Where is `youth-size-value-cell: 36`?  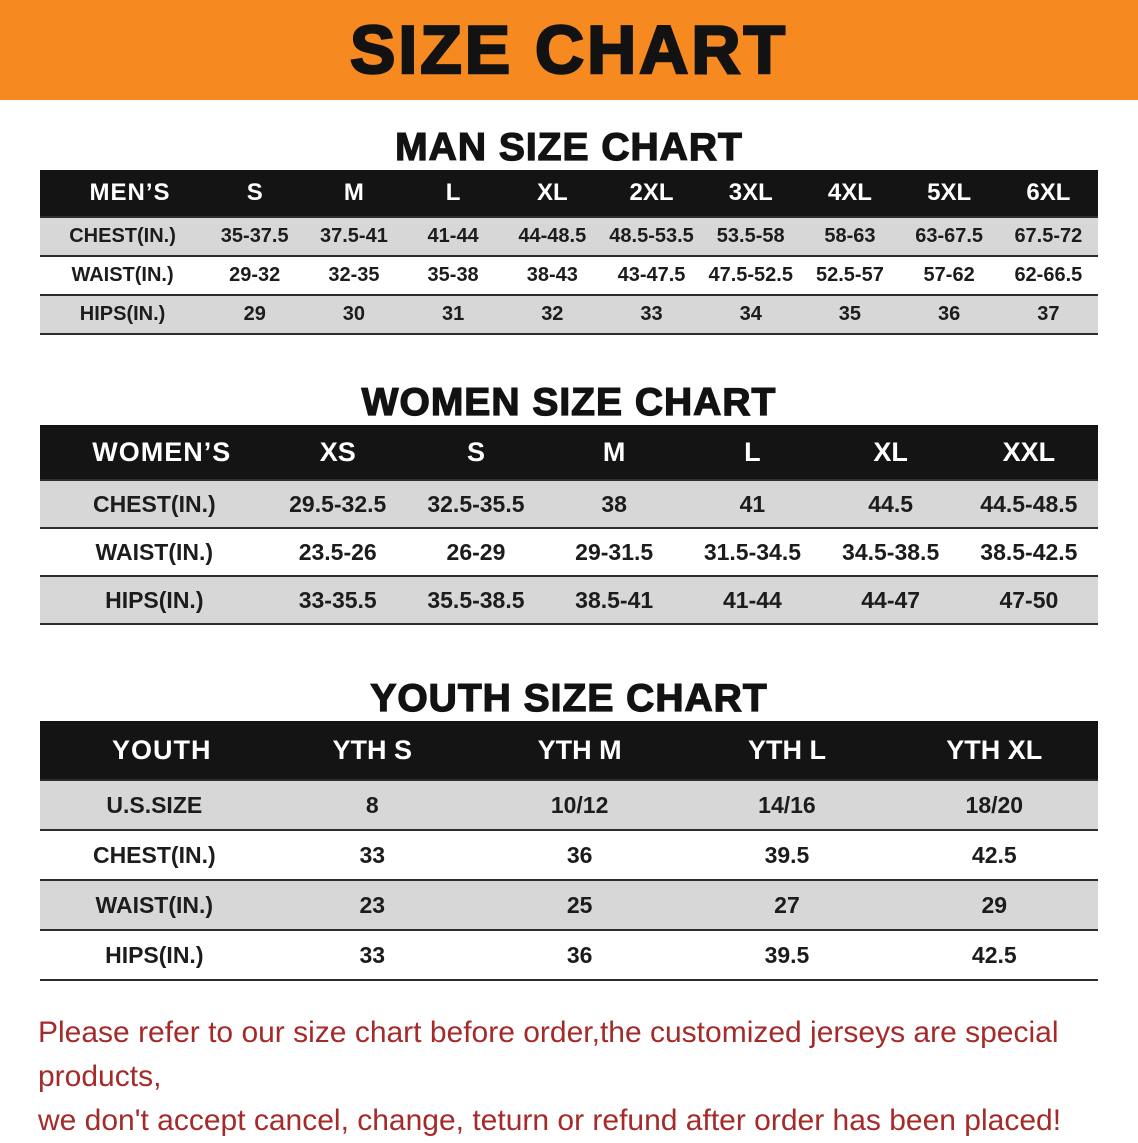 youth-size-value-cell: 36 is located at coordinates (579, 954).